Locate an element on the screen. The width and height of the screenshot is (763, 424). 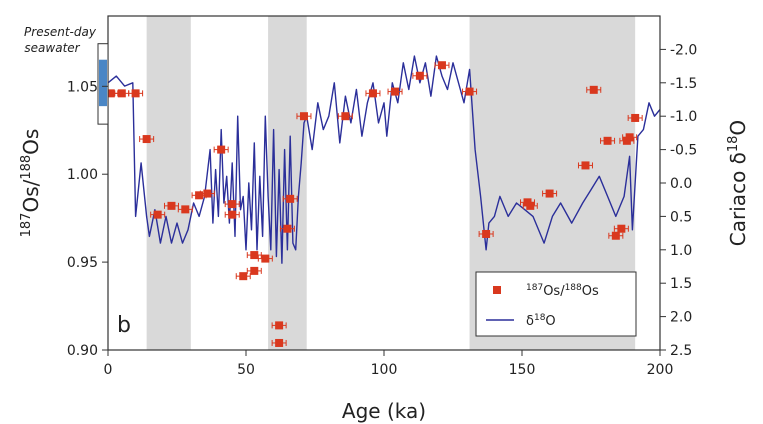
legend-os-label: 187Os/188Os is located at coordinates (562, 291).